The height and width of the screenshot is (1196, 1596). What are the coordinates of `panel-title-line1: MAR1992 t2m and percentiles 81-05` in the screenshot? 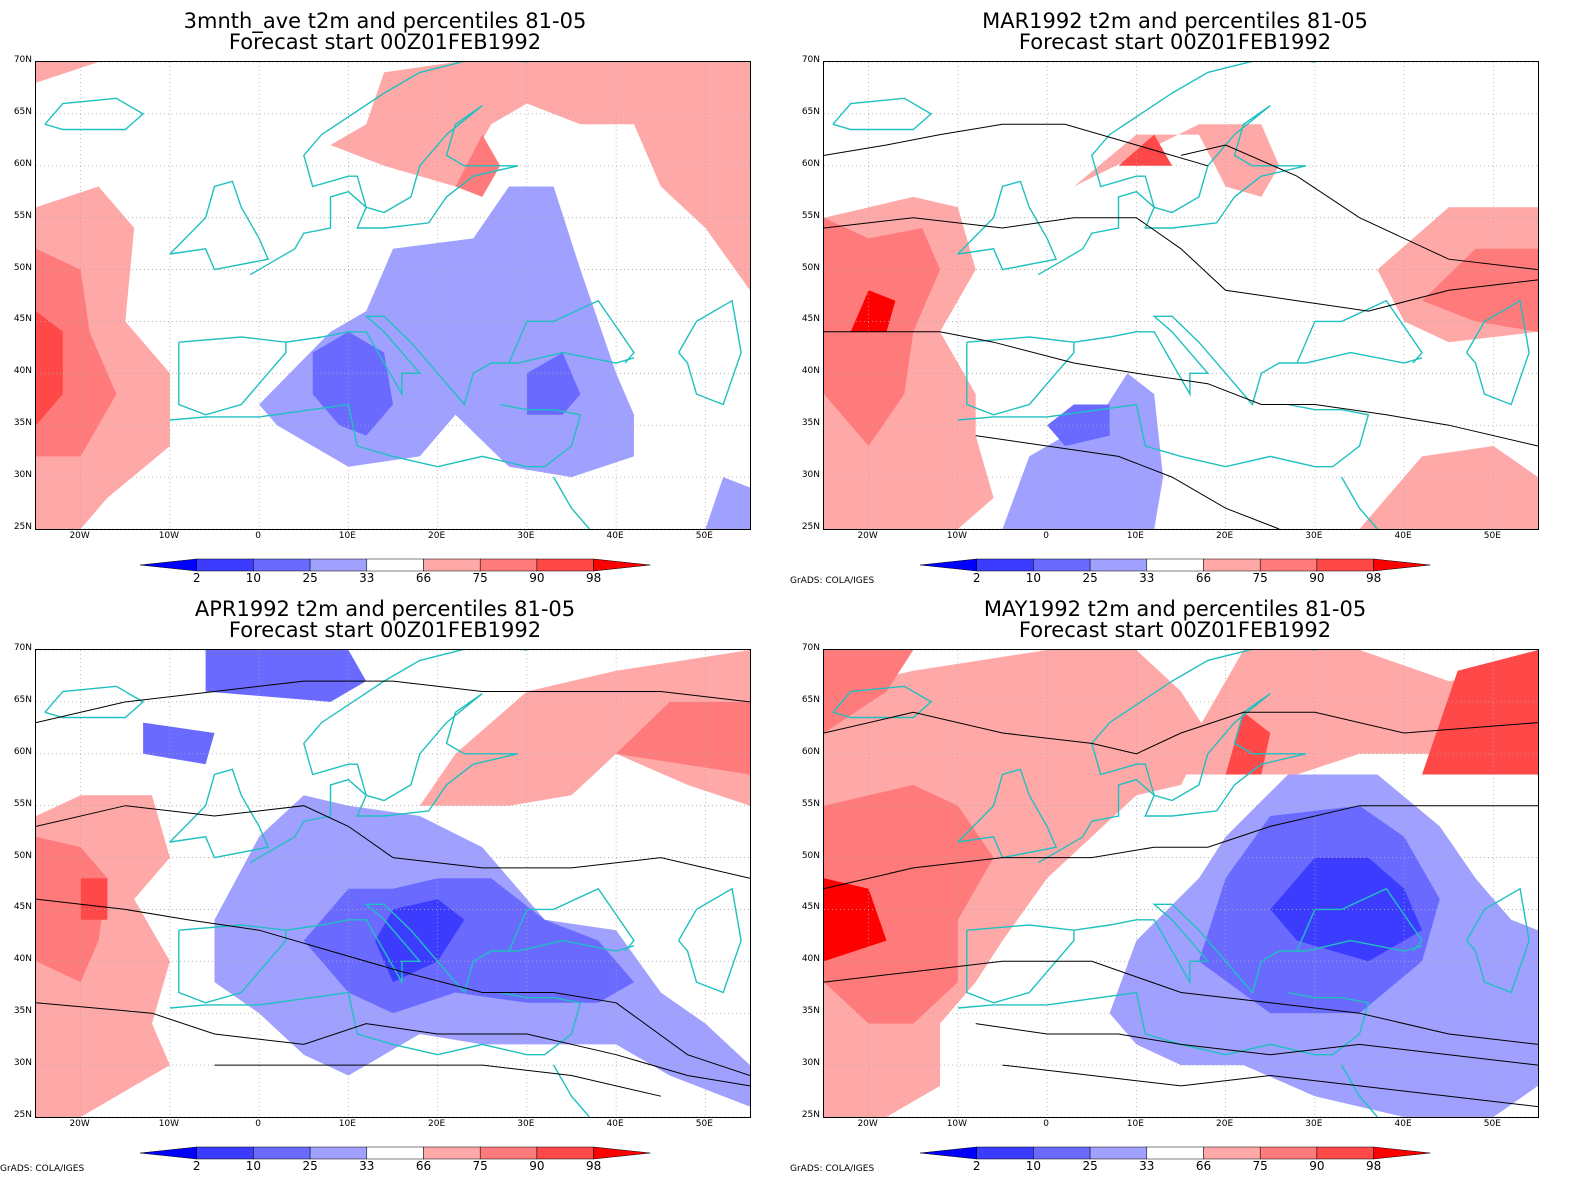 It's located at (1175, 21).